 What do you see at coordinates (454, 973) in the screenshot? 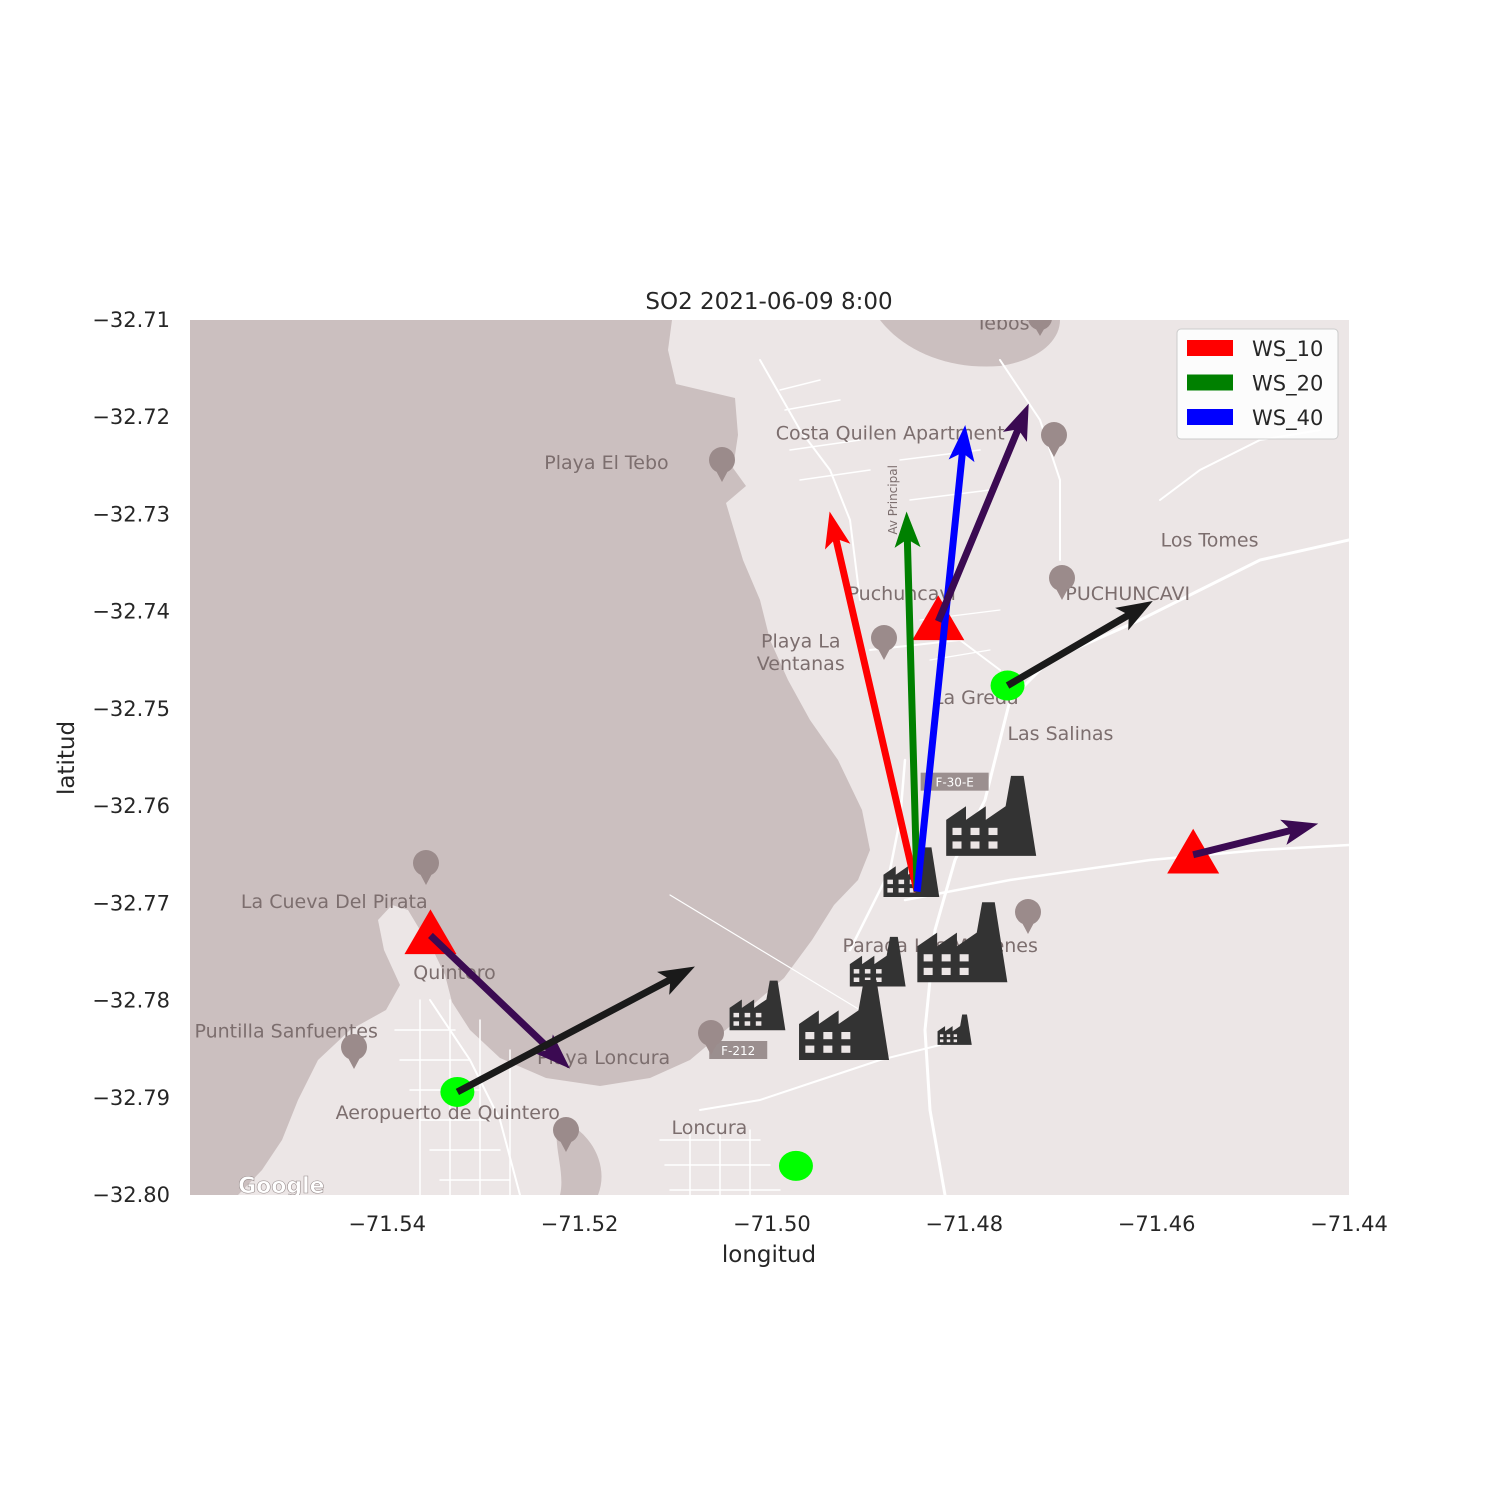
I see `map-place-label: Quintero` at bounding box center [454, 973].